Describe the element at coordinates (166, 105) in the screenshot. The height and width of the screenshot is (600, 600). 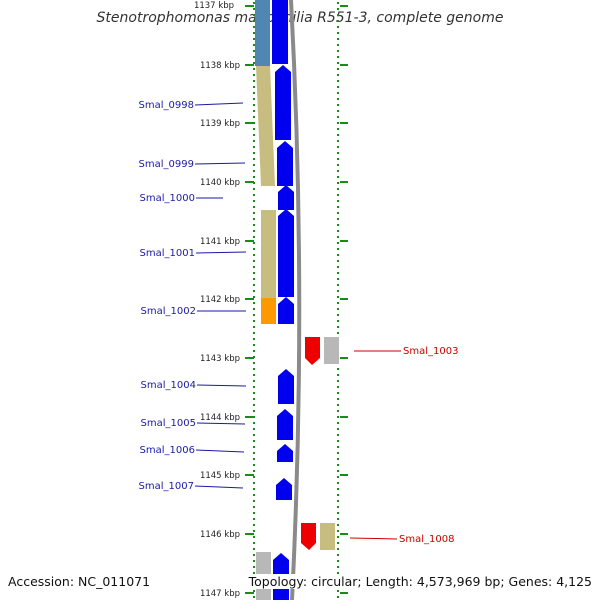
I see `gene-label-smal-0998: Smal_0998` at that location.